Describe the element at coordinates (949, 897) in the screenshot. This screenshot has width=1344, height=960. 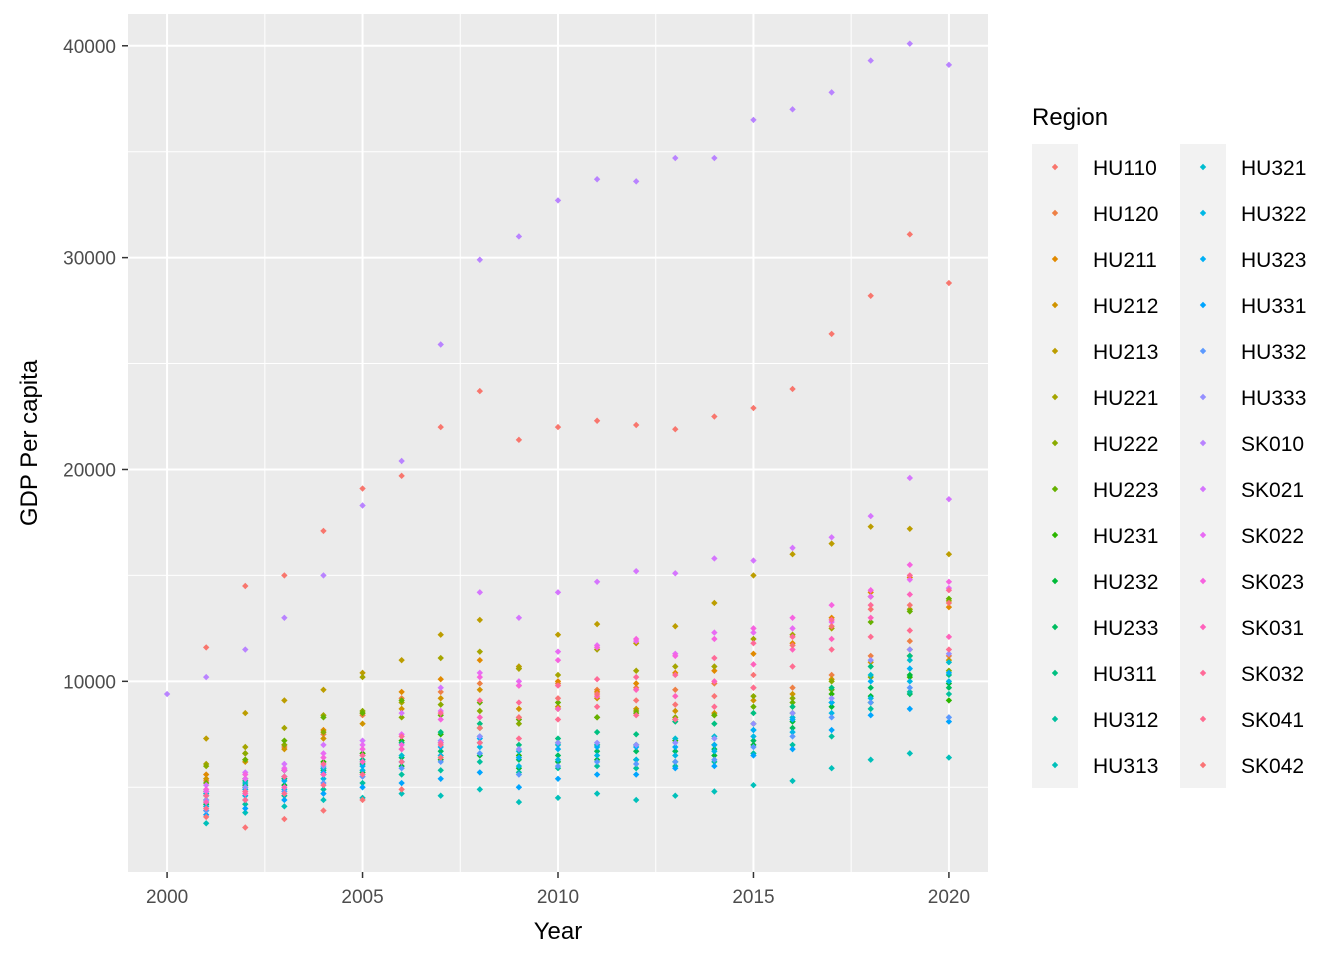
I see `x-tick-label: 2020` at that location.